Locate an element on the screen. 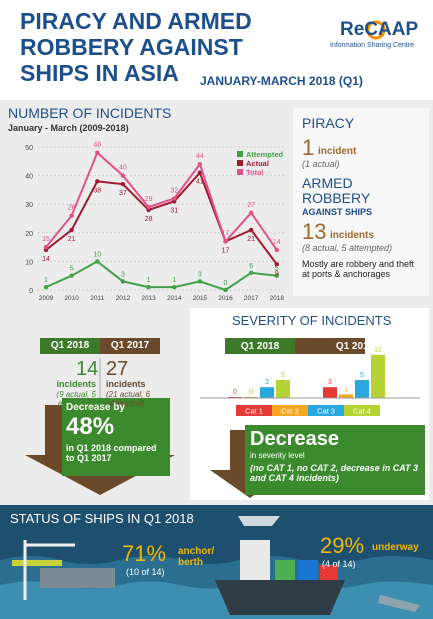 The height and width of the screenshot is (619, 433). chart-title: NUMBER OF INCIDENTS is located at coordinates (90, 113).